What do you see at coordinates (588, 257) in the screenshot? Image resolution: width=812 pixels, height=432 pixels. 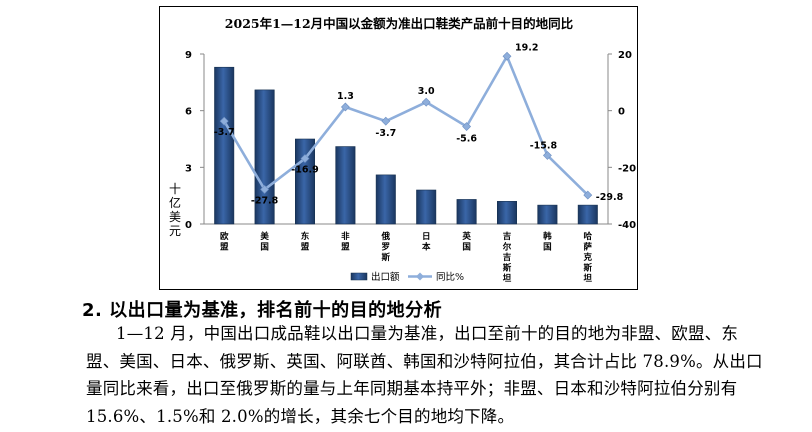 I see `category-label-char: 克` at bounding box center [588, 257].